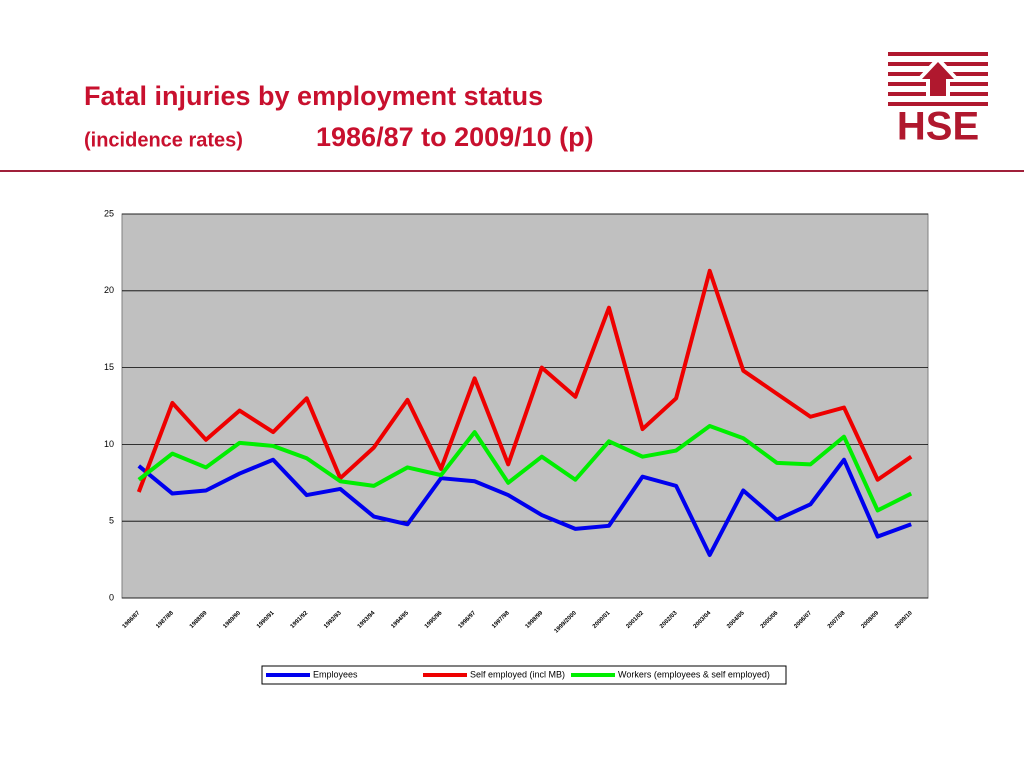  I want to click on legend-label: Employees, so click(335, 674).